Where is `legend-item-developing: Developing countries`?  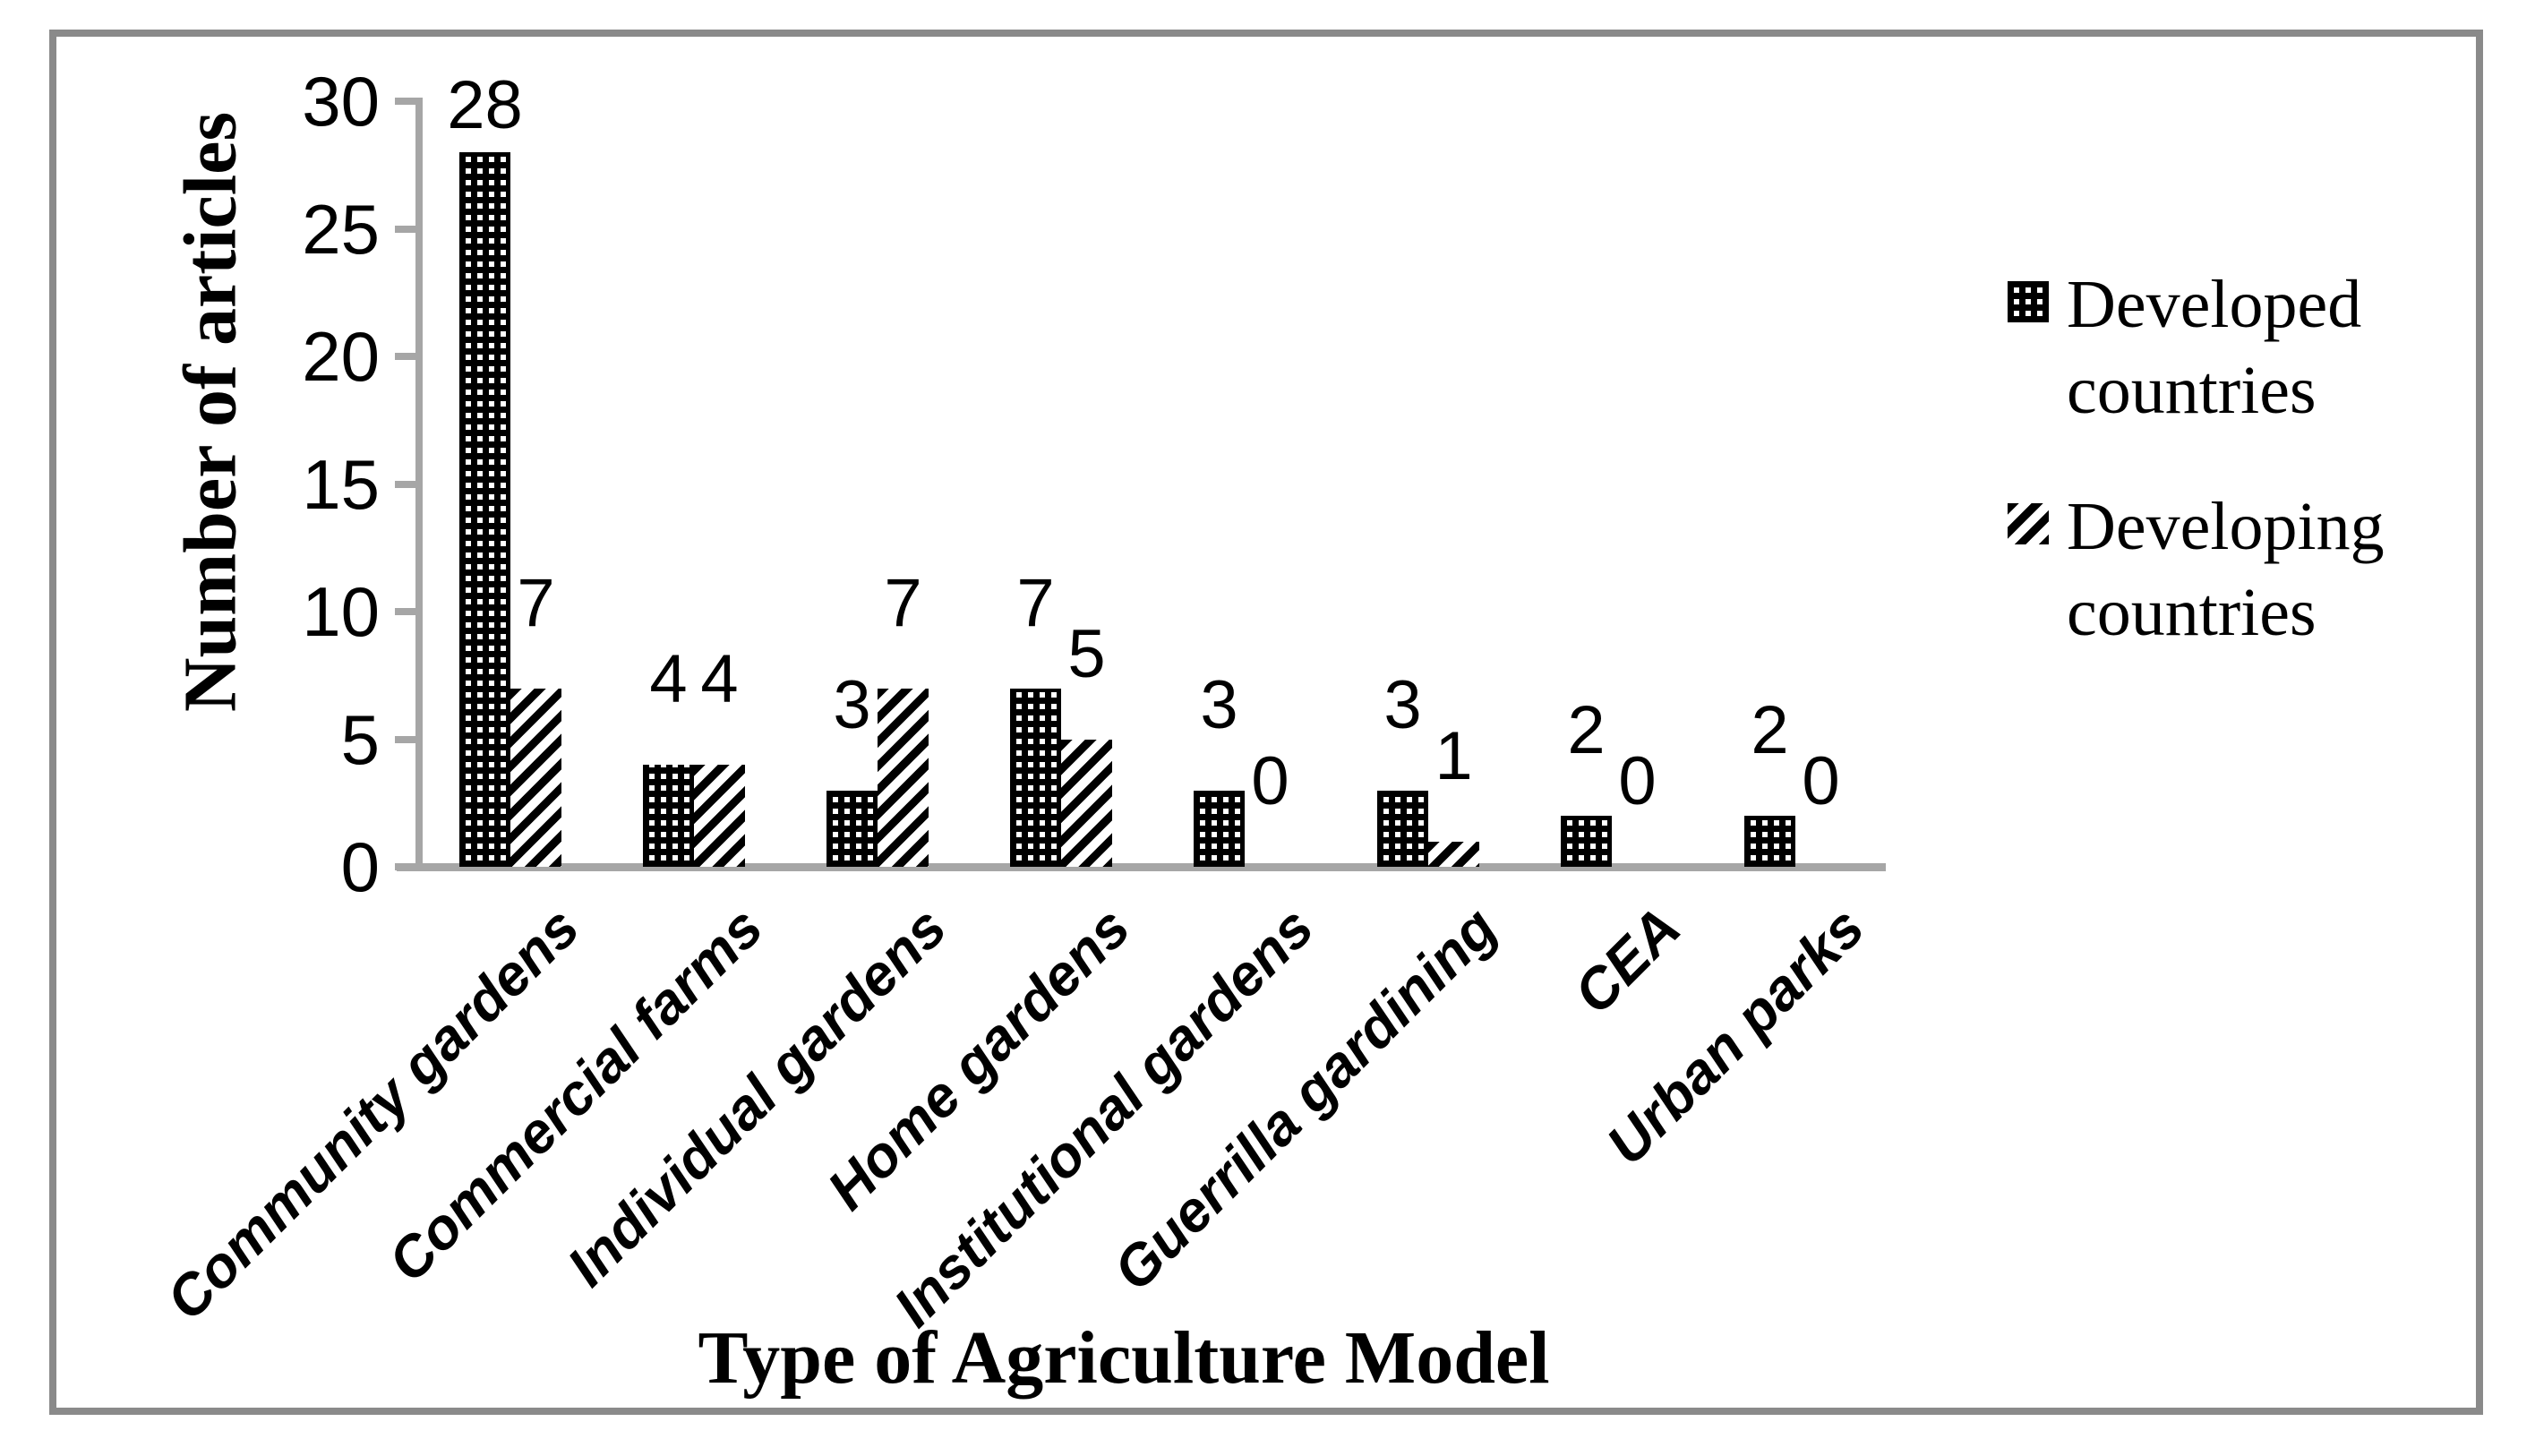
legend-item-developing: Developing countries is located at coordinates (2234, 569).